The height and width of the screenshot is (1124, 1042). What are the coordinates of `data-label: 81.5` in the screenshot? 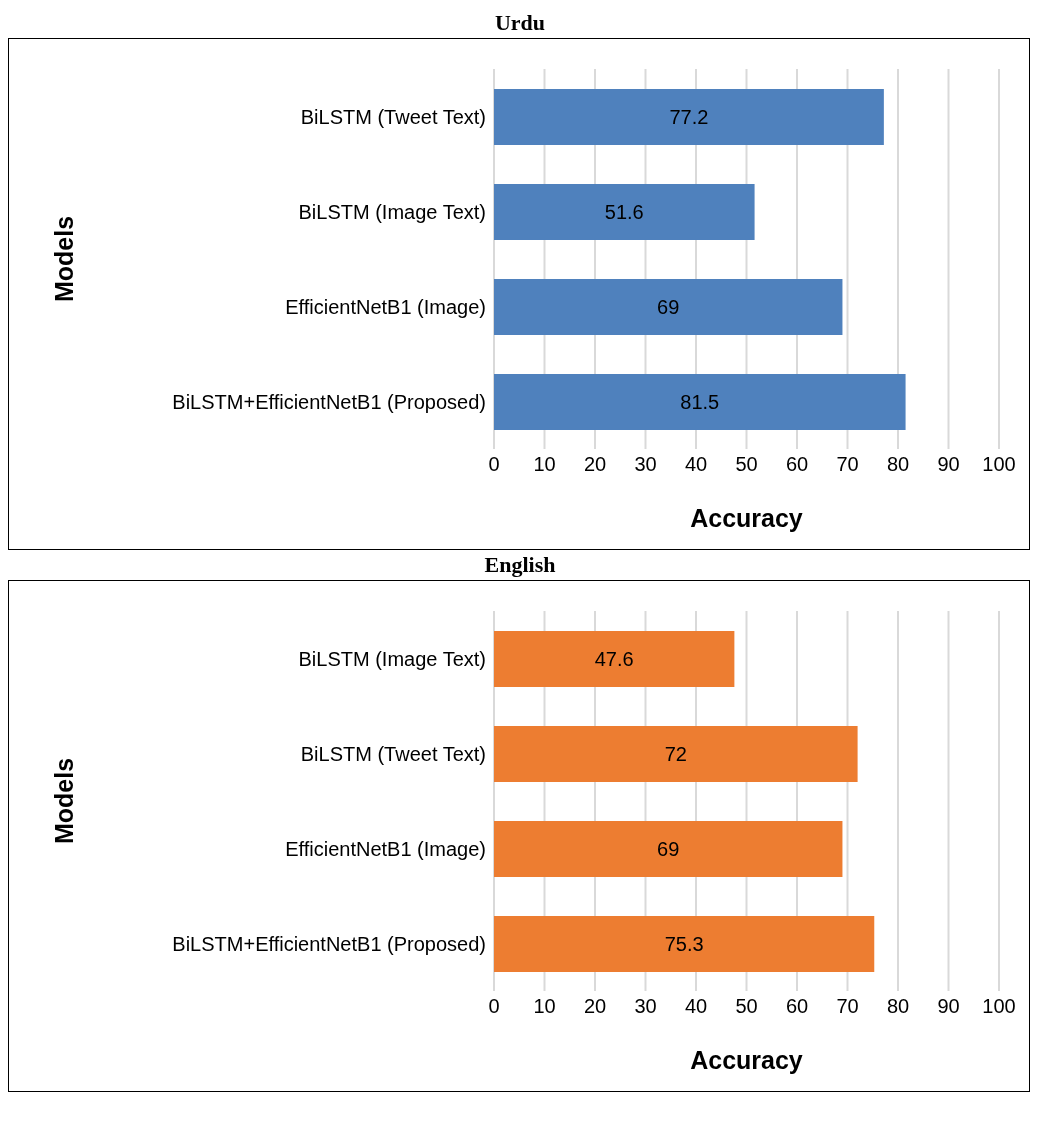 It's located at (700, 402).